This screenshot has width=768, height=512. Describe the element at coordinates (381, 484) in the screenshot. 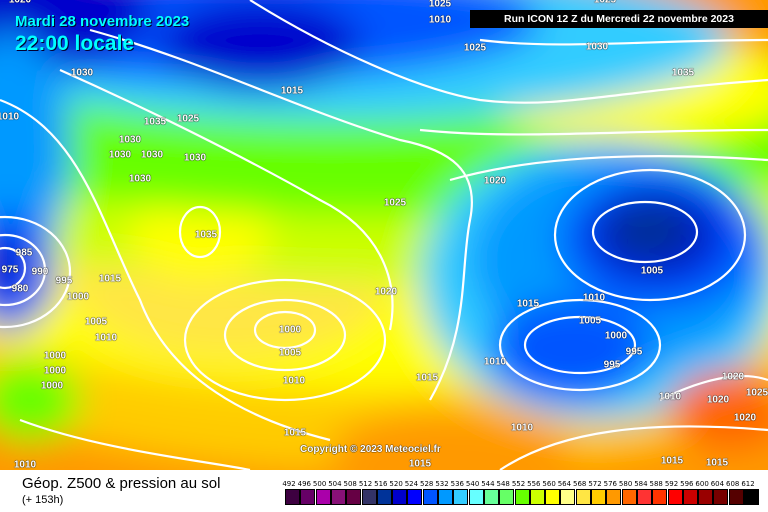

I see `legend-tick: 516` at that location.